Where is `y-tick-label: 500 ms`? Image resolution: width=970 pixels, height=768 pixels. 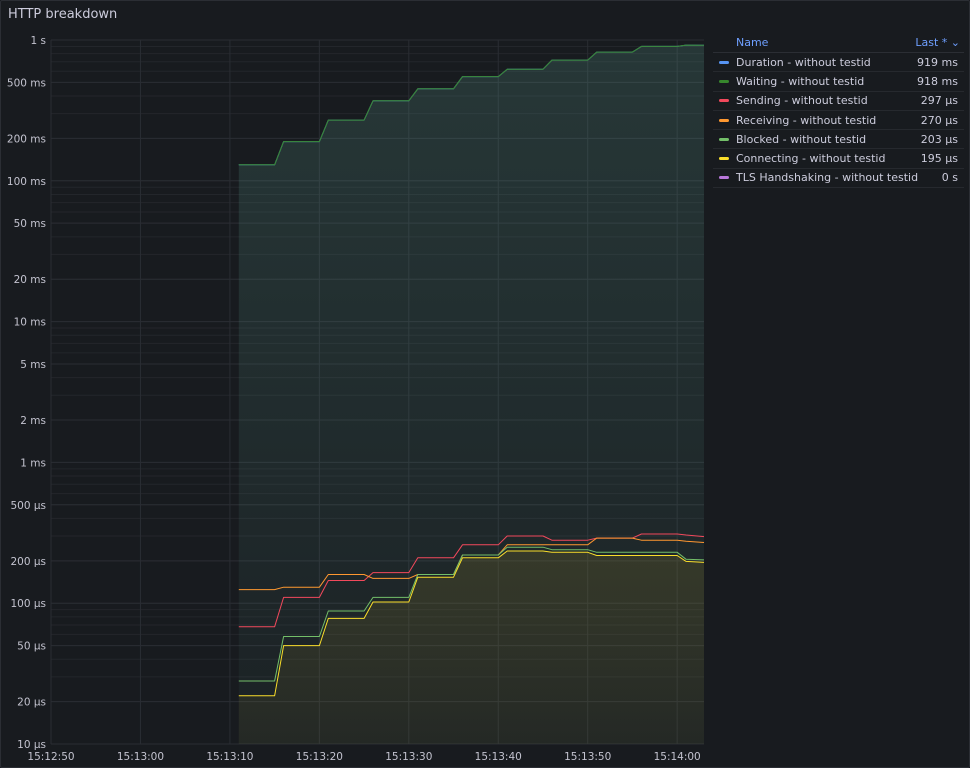 y-tick-label: 500 ms is located at coordinates (26, 83).